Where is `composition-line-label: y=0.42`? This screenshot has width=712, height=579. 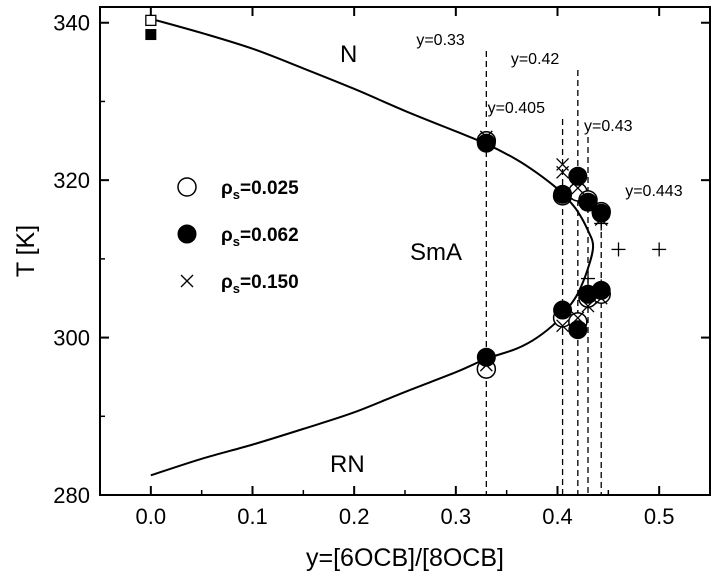
composition-line-label: y=0.42 is located at coordinates (535, 59).